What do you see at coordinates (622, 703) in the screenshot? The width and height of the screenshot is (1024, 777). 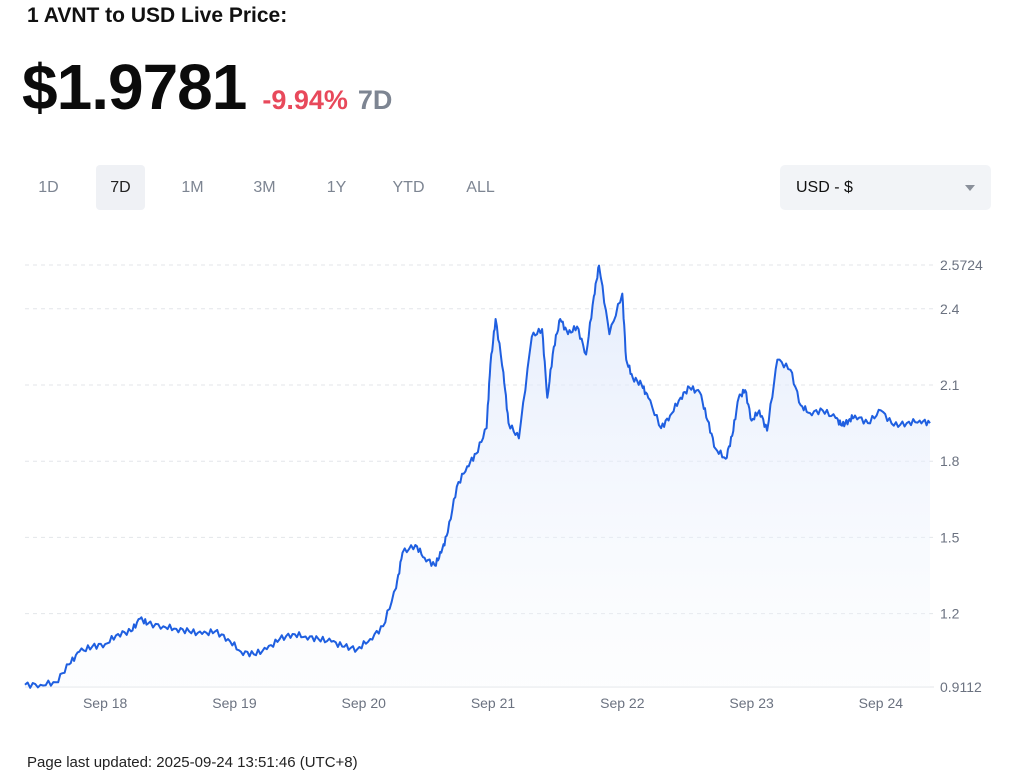 I see `x-tick-label: Sep 22` at bounding box center [622, 703].